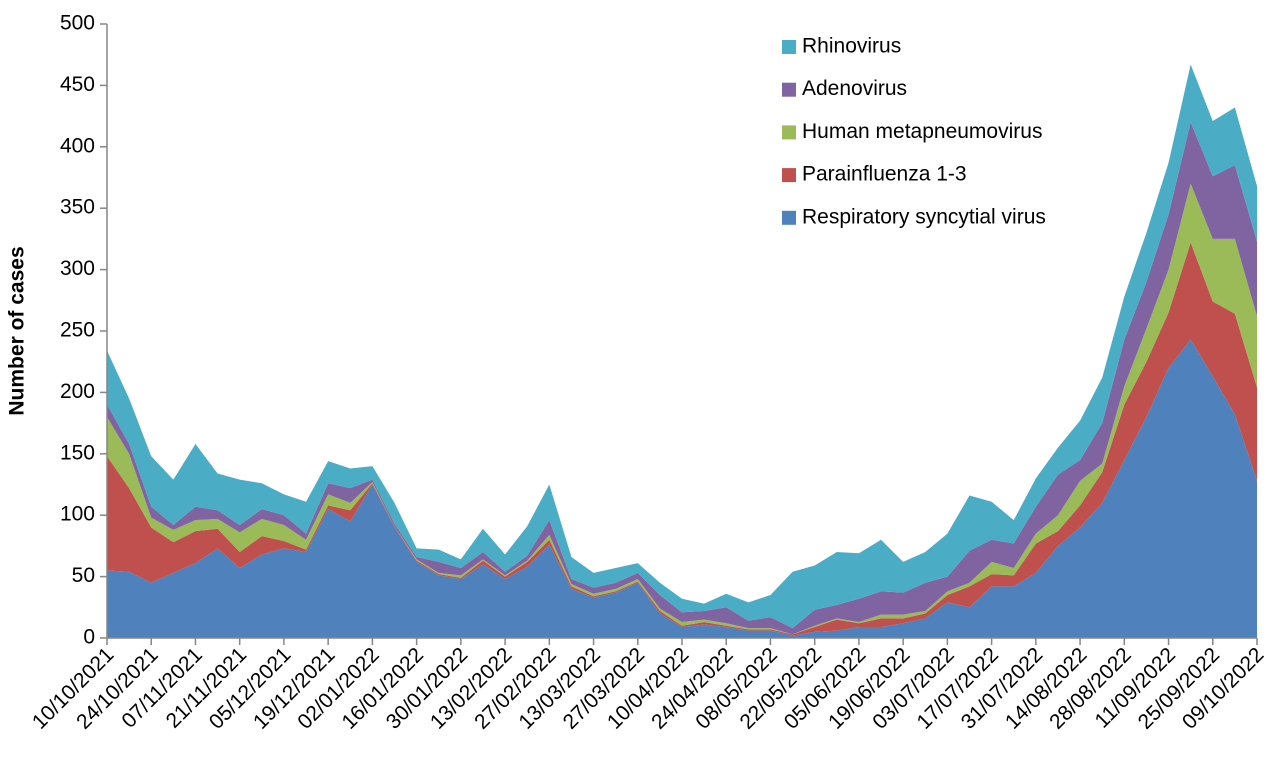 This screenshot has width=1268, height=760. What do you see at coordinates (77, 268) in the screenshot?
I see `y-tick-label: 300` at bounding box center [77, 268].